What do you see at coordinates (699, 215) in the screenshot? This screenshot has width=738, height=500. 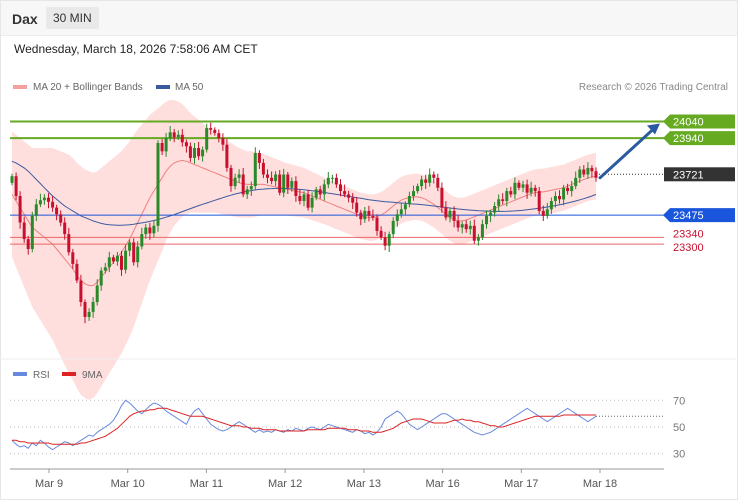 I see `support-level-tag` at bounding box center [699, 215].